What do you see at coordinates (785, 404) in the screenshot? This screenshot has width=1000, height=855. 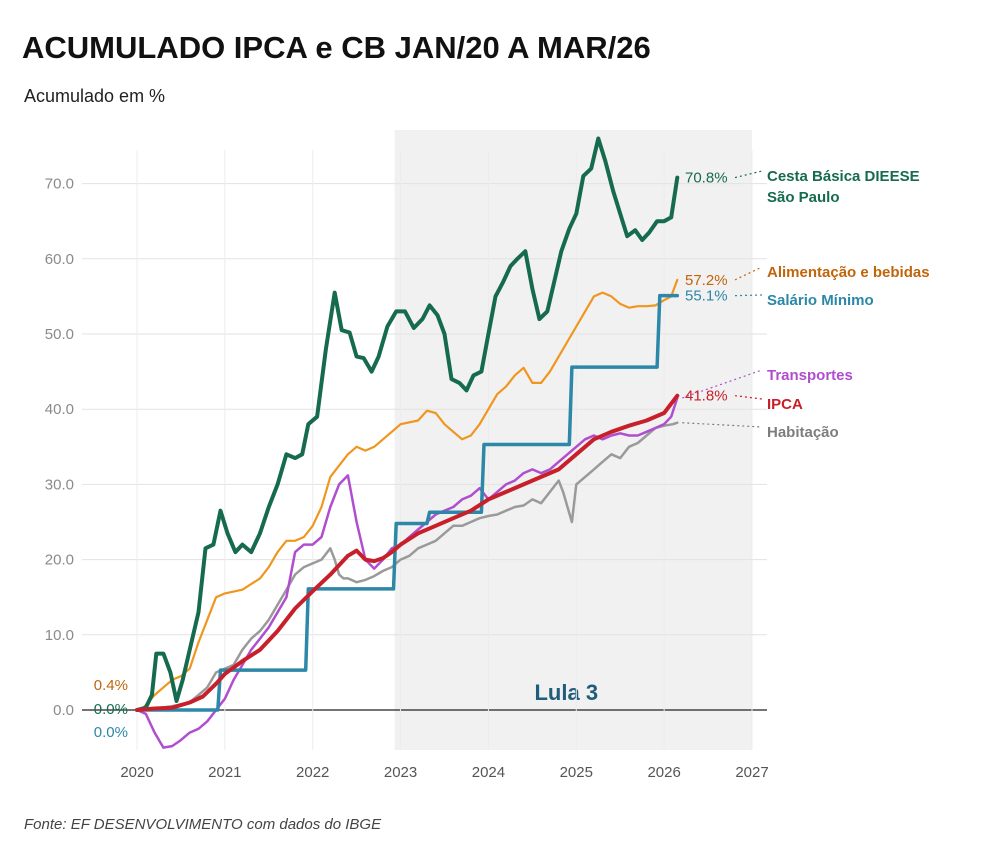 I see `series-name-ipca: IPCA` at bounding box center [785, 404].